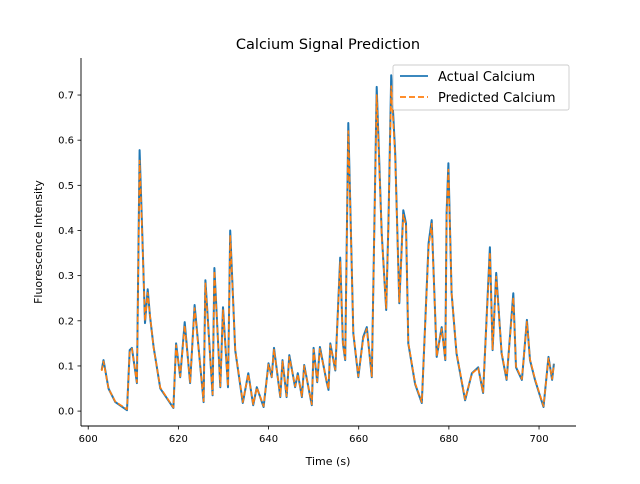 This screenshot has width=640, height=484. Describe the element at coordinates (268, 439) in the screenshot. I see `x-tick-label: 640` at that location.